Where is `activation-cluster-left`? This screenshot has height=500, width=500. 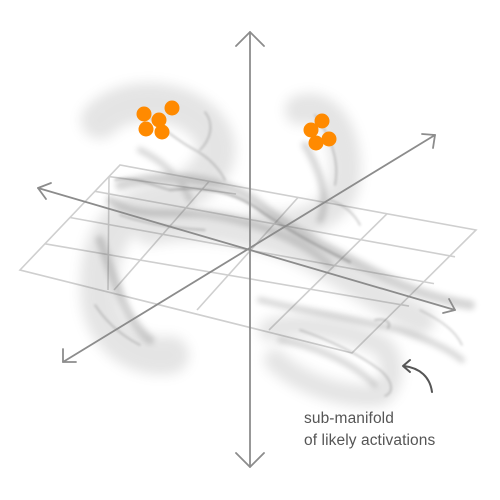
activation-cluster-left is located at coordinates (158, 120).